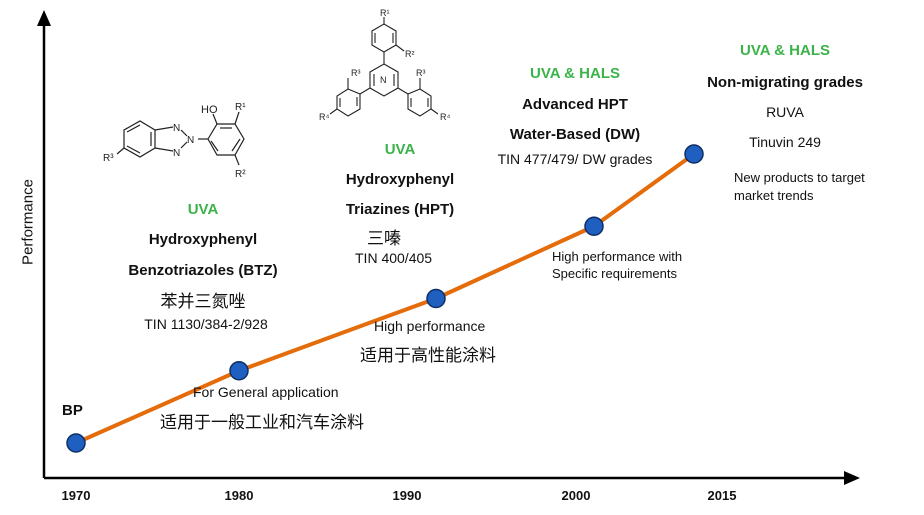  Describe the element at coordinates (44, 18) in the screenshot. I see `y-axis-arrow` at that location.